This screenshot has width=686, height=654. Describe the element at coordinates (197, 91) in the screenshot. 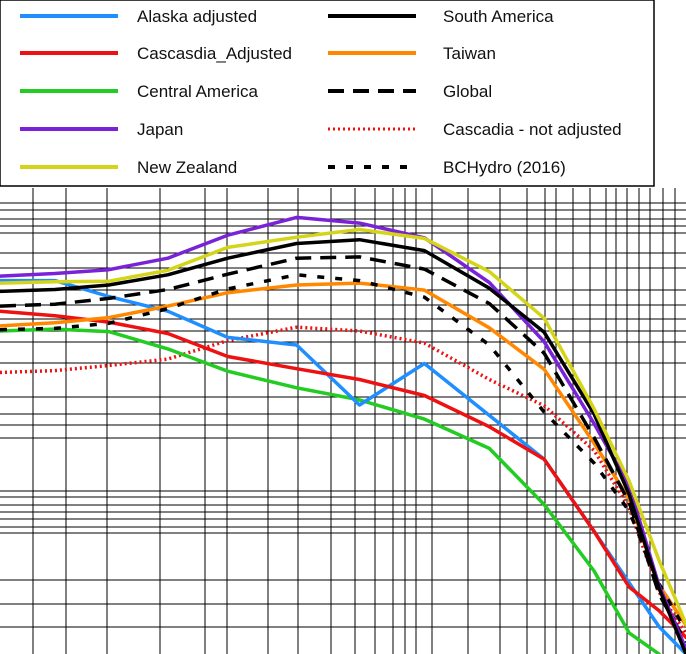

I see `legend-label-central-america: Central America` at that location.